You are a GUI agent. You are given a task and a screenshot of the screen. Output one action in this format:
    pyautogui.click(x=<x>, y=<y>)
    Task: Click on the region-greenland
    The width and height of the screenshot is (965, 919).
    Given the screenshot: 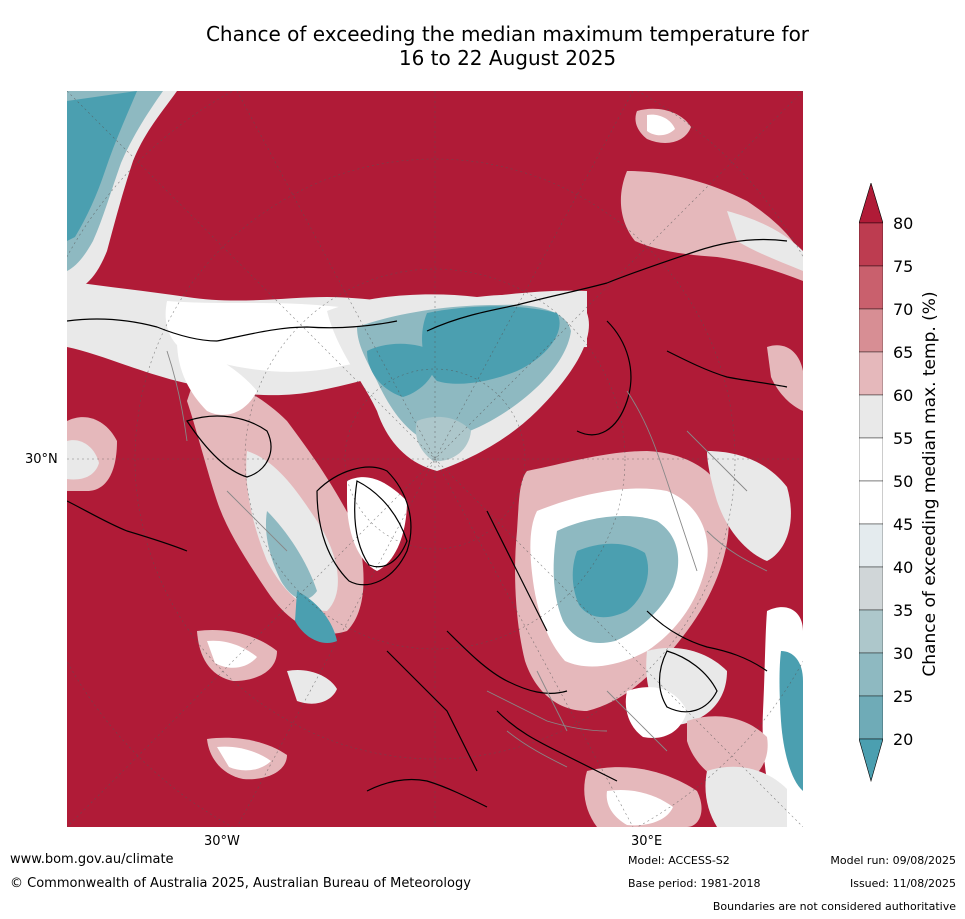 What is the action you would take?
    pyautogui.click(x=297, y=507)
    